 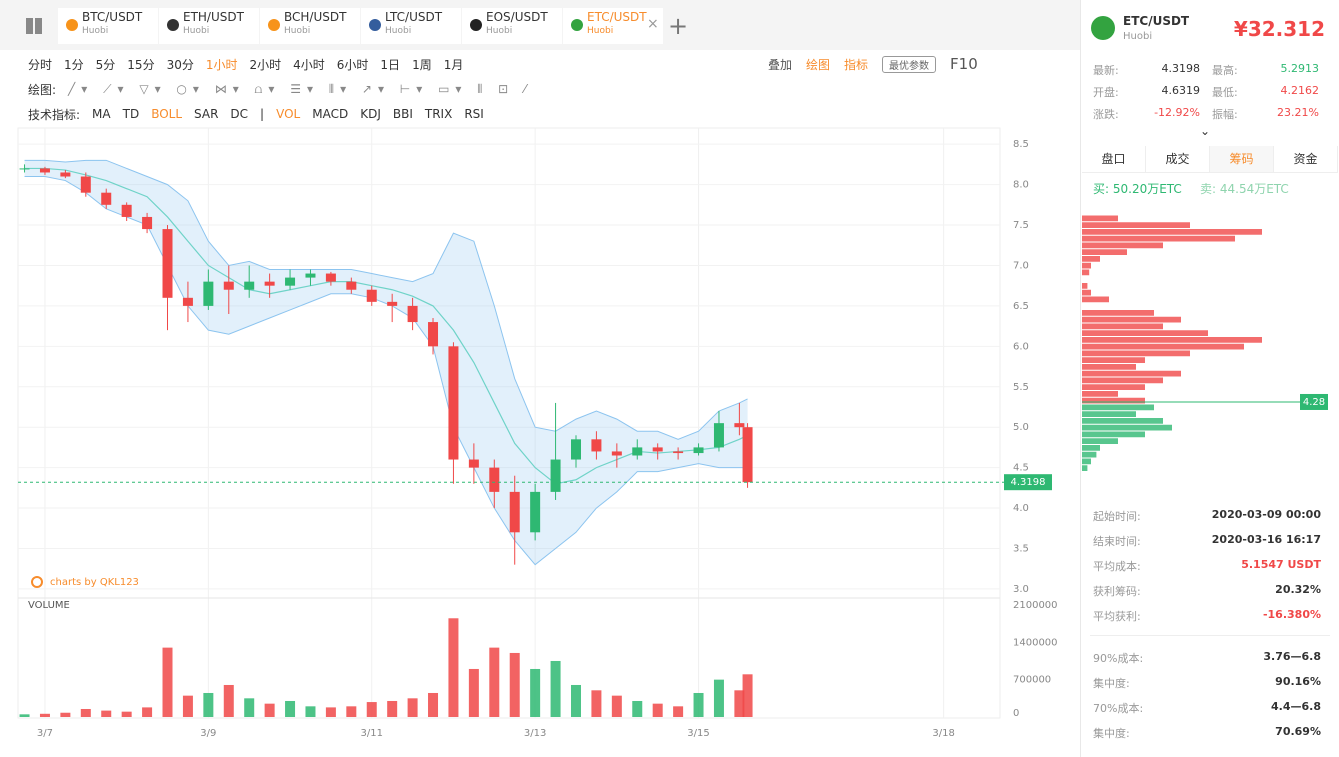 I want to click on tab-symbol: EOS/USDT, so click(x=517, y=17).